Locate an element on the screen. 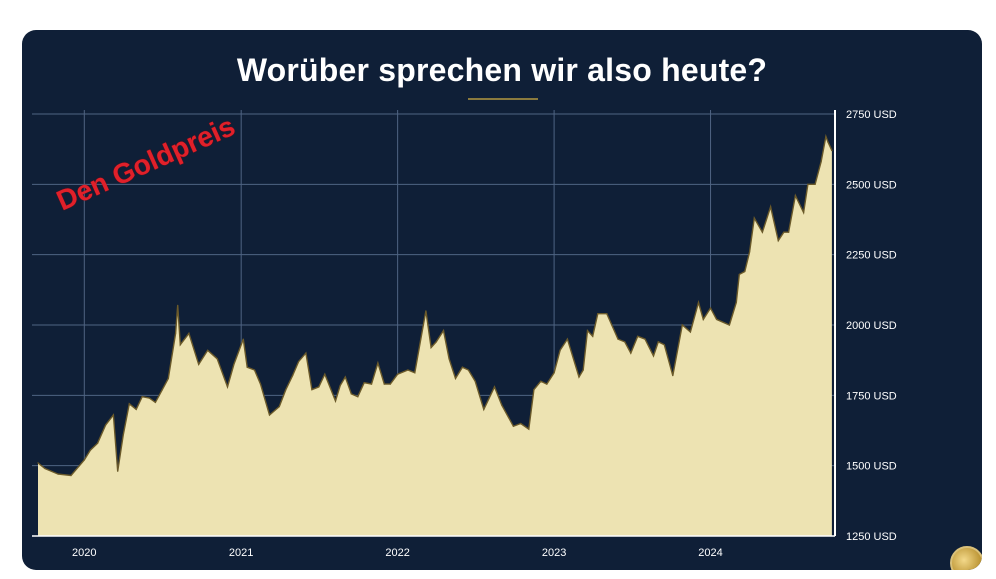 This screenshot has height=579, width=996. x-tick-label: 2021 is located at coordinates (241, 553).